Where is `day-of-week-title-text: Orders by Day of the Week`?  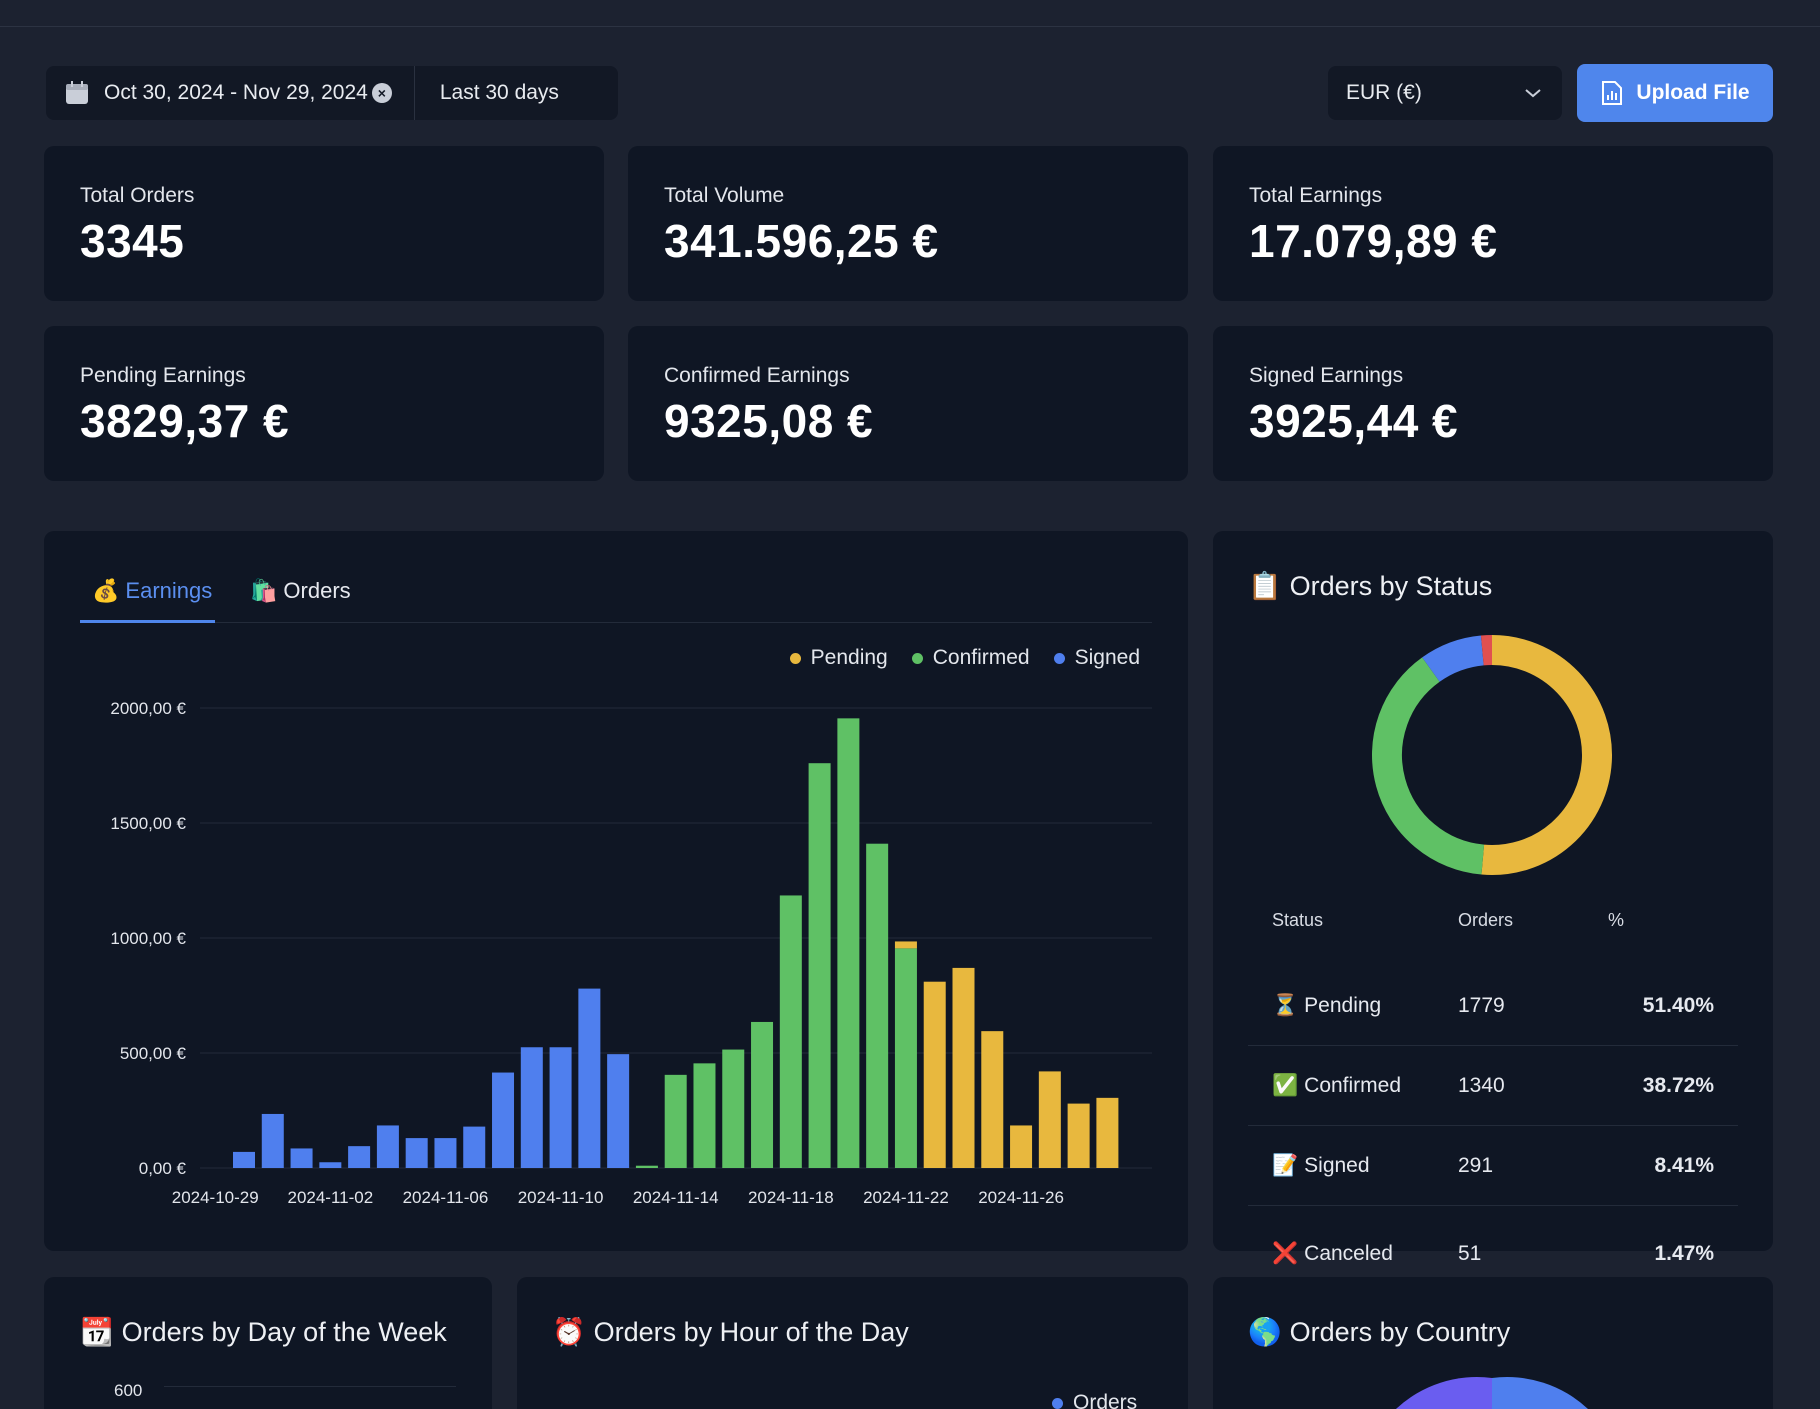 day-of-week-title-text: Orders by Day of the Week is located at coordinates (284, 1331).